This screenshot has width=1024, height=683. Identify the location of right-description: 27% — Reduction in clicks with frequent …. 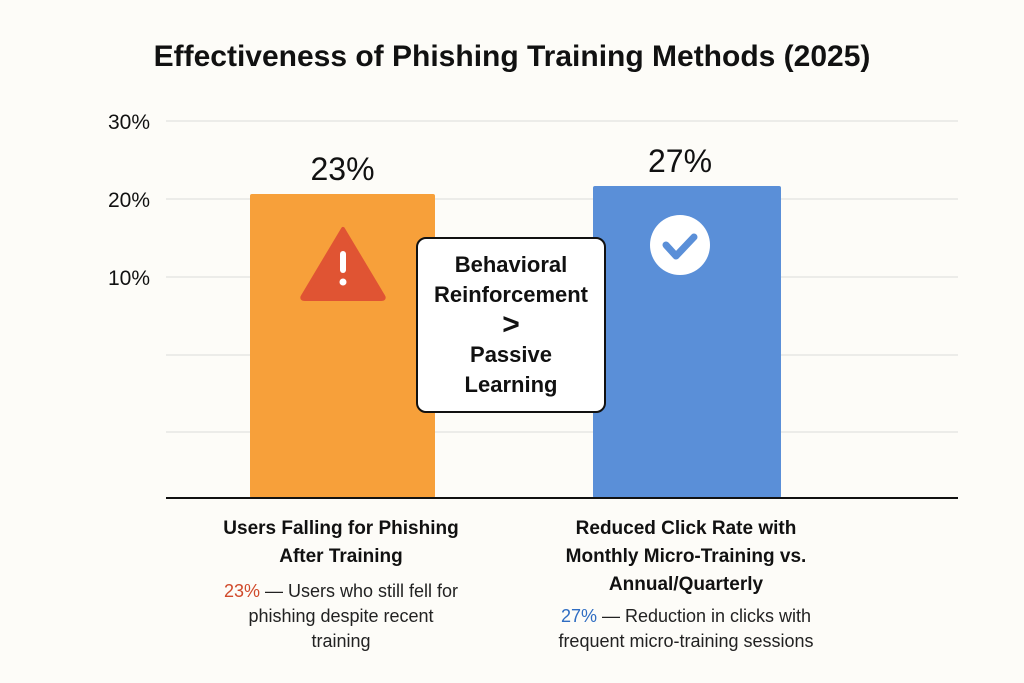
(686, 629).